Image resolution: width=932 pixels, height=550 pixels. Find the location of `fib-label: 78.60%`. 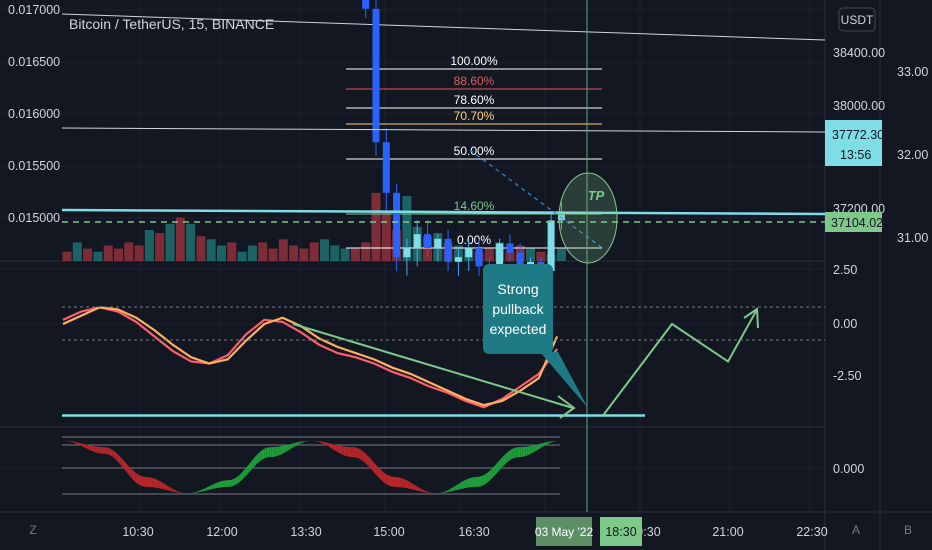

fib-label: 78.60% is located at coordinates (474, 100).